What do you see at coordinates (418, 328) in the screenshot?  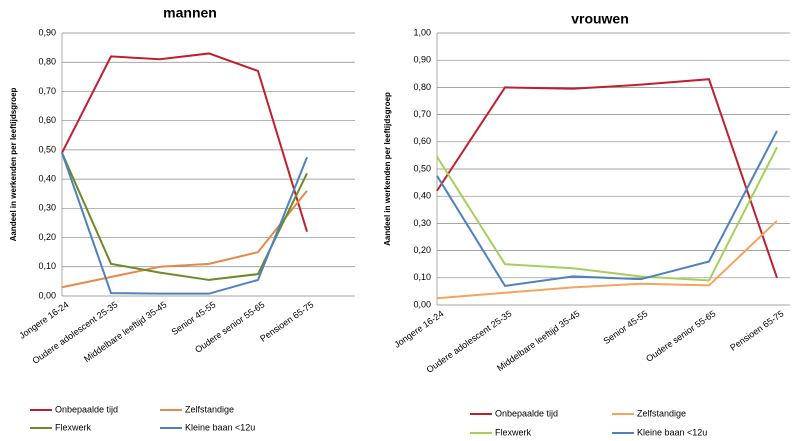 I see `x-tick-label: Jongere 16-24` at bounding box center [418, 328].